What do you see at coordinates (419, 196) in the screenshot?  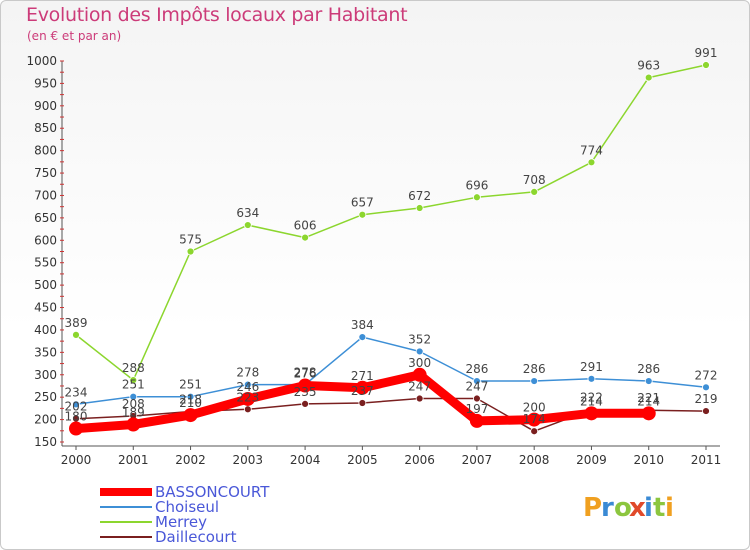 I see `data-label: 672` at bounding box center [419, 196].